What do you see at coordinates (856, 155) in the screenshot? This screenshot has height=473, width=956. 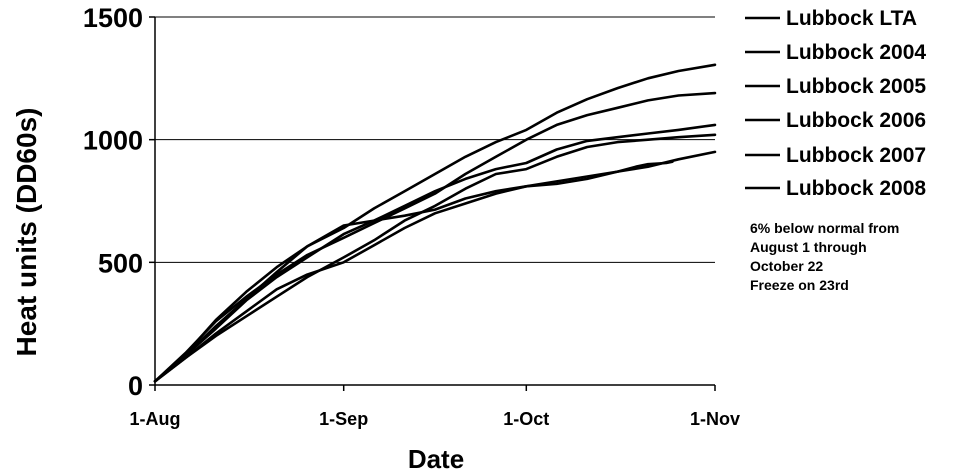 I see `legend-label-4: Lubbock 2007` at bounding box center [856, 155].